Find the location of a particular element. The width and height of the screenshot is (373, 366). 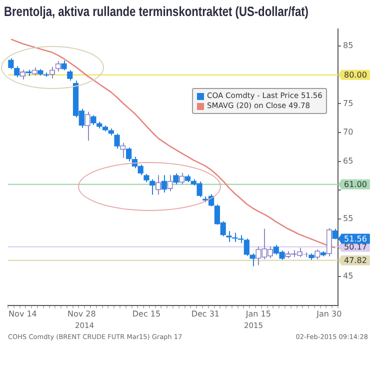

ref-line-label: 47.82 is located at coordinates (355, 260).